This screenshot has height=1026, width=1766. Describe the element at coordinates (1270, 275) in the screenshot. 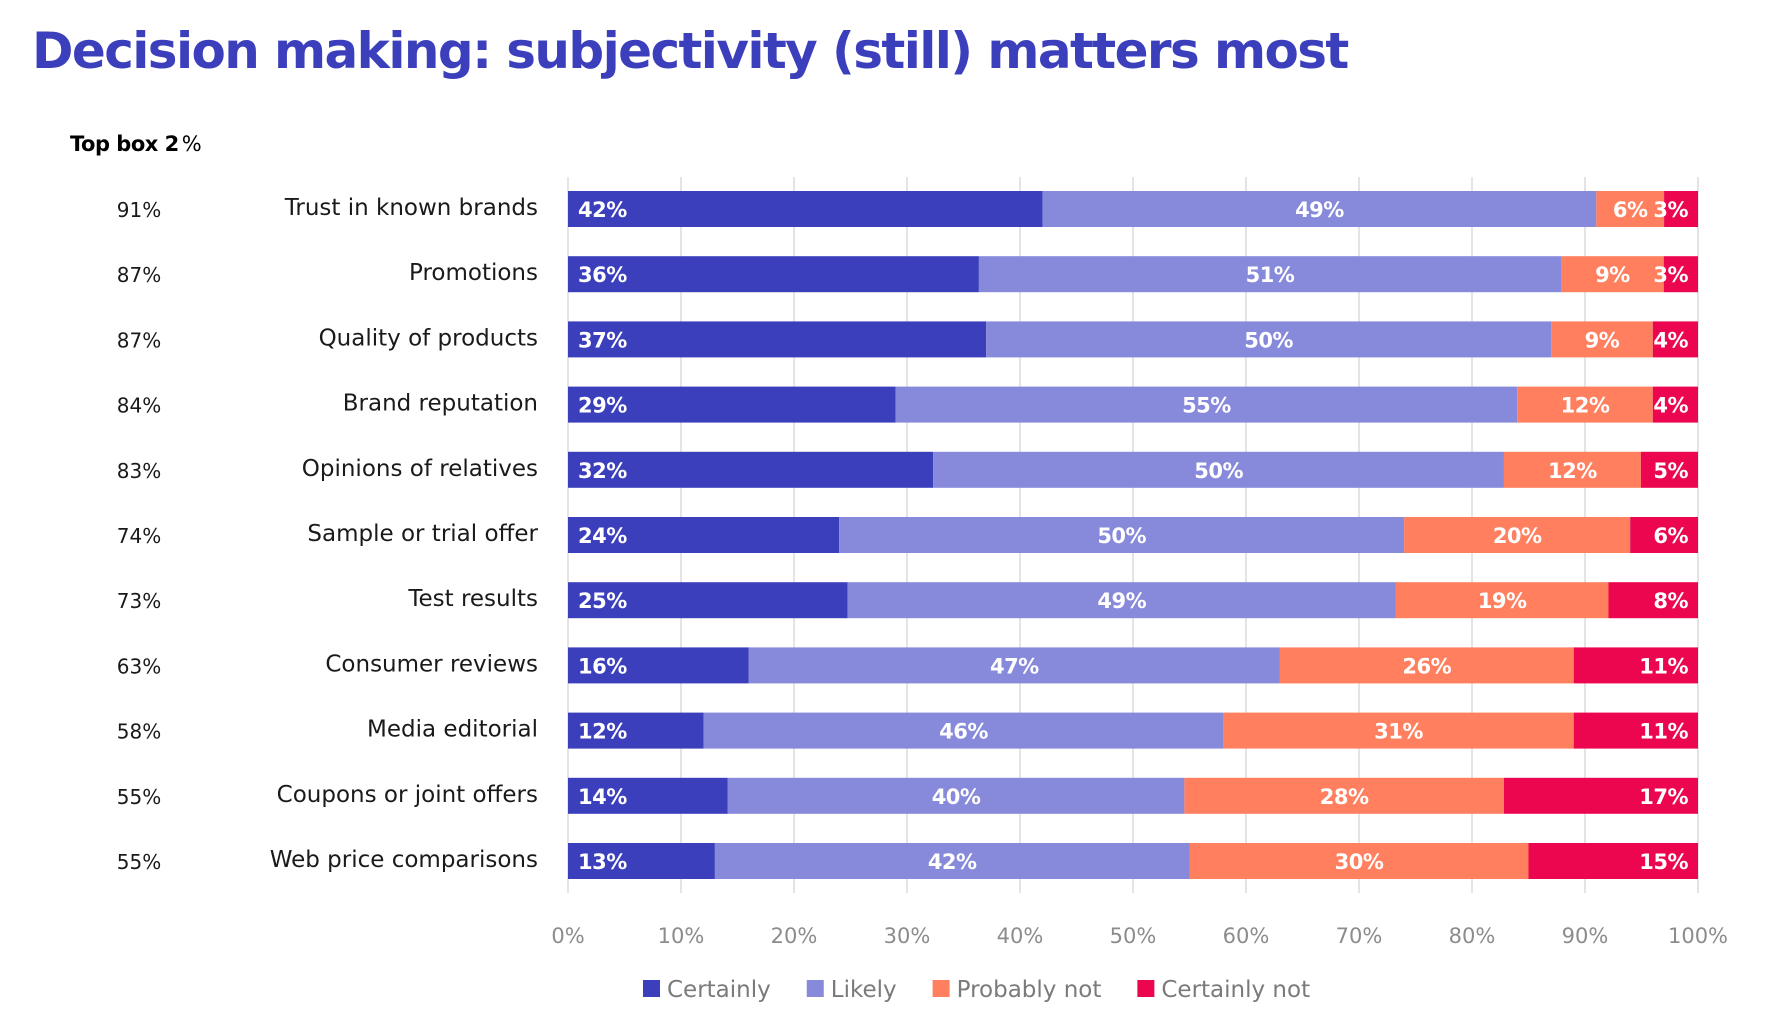

I see `data-label: 51%` at that location.